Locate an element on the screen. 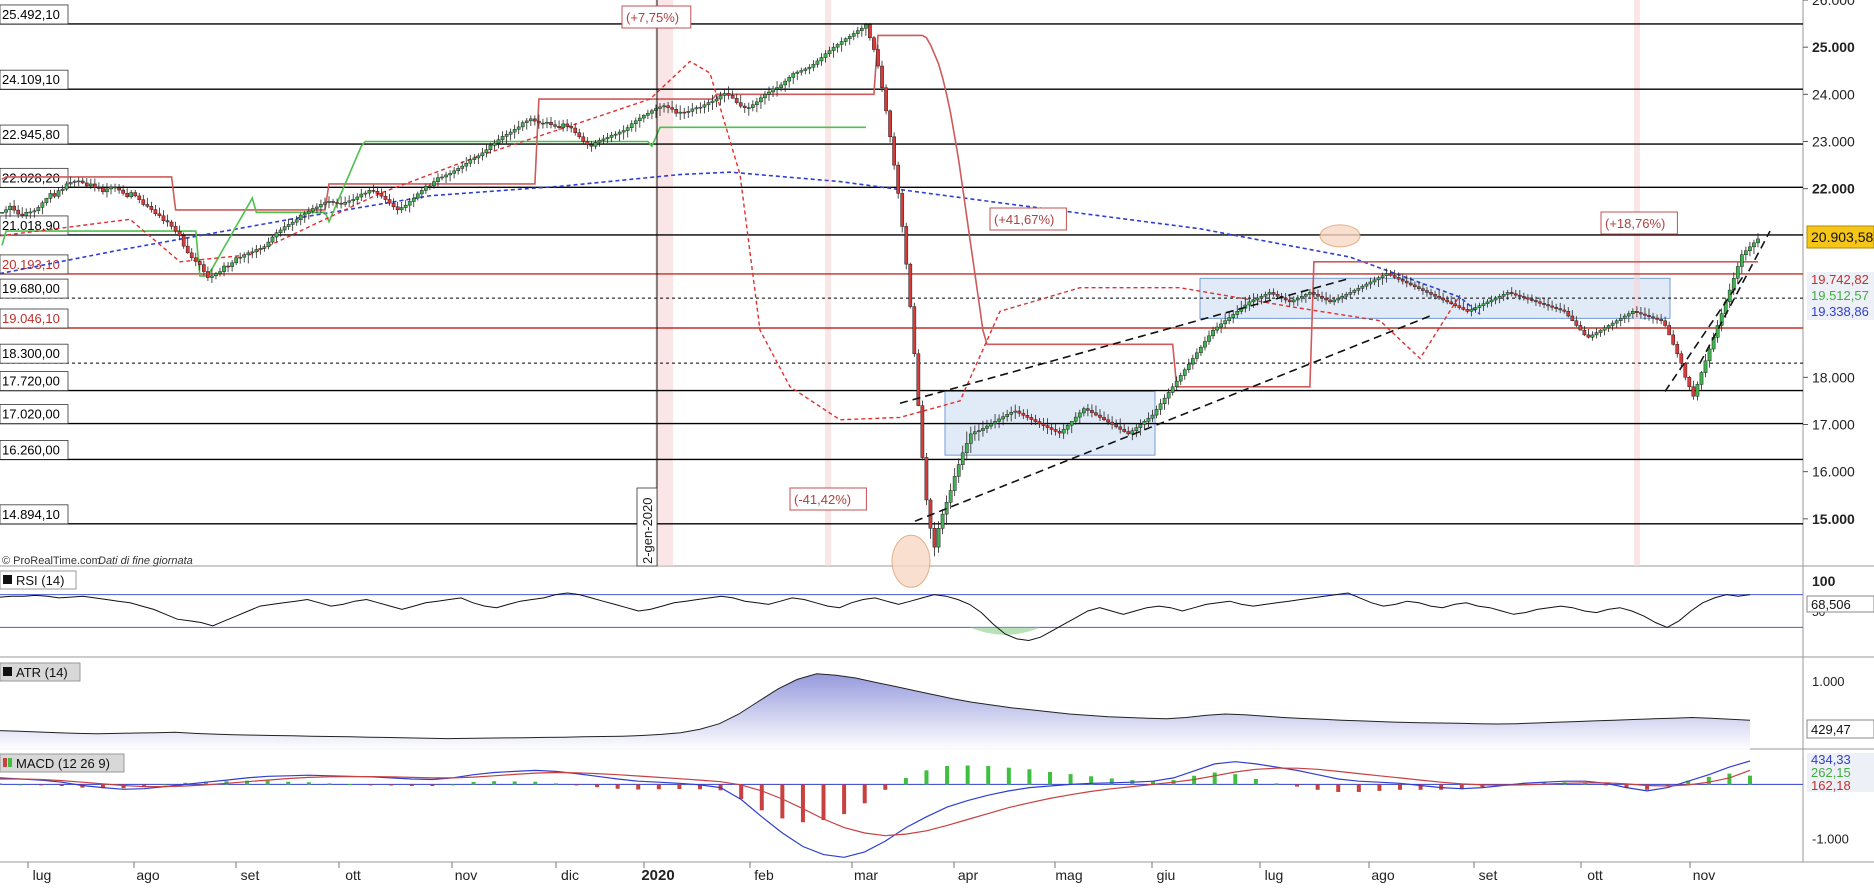 This screenshot has width=1874, height=891. x-axis-label: lug is located at coordinates (42, 875).